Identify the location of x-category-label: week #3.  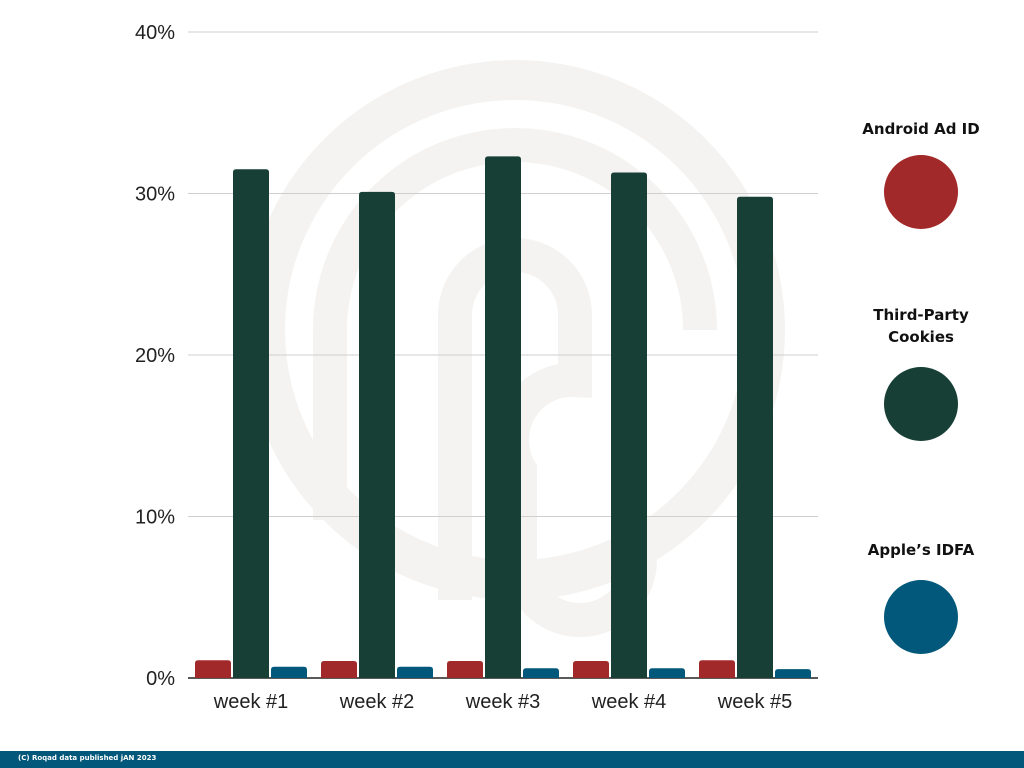
(503, 702).